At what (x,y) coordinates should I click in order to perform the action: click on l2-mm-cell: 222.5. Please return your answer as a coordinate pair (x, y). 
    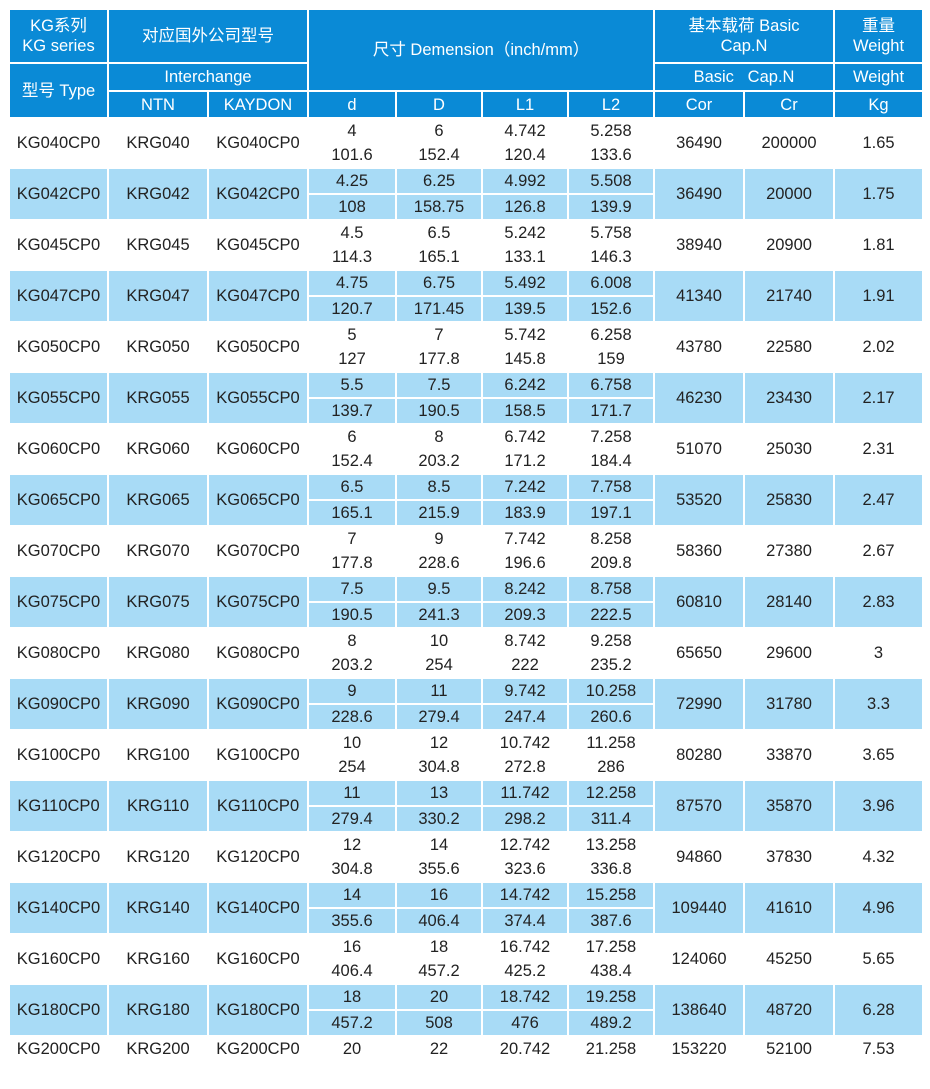
    Looking at the image, I should click on (611, 615).